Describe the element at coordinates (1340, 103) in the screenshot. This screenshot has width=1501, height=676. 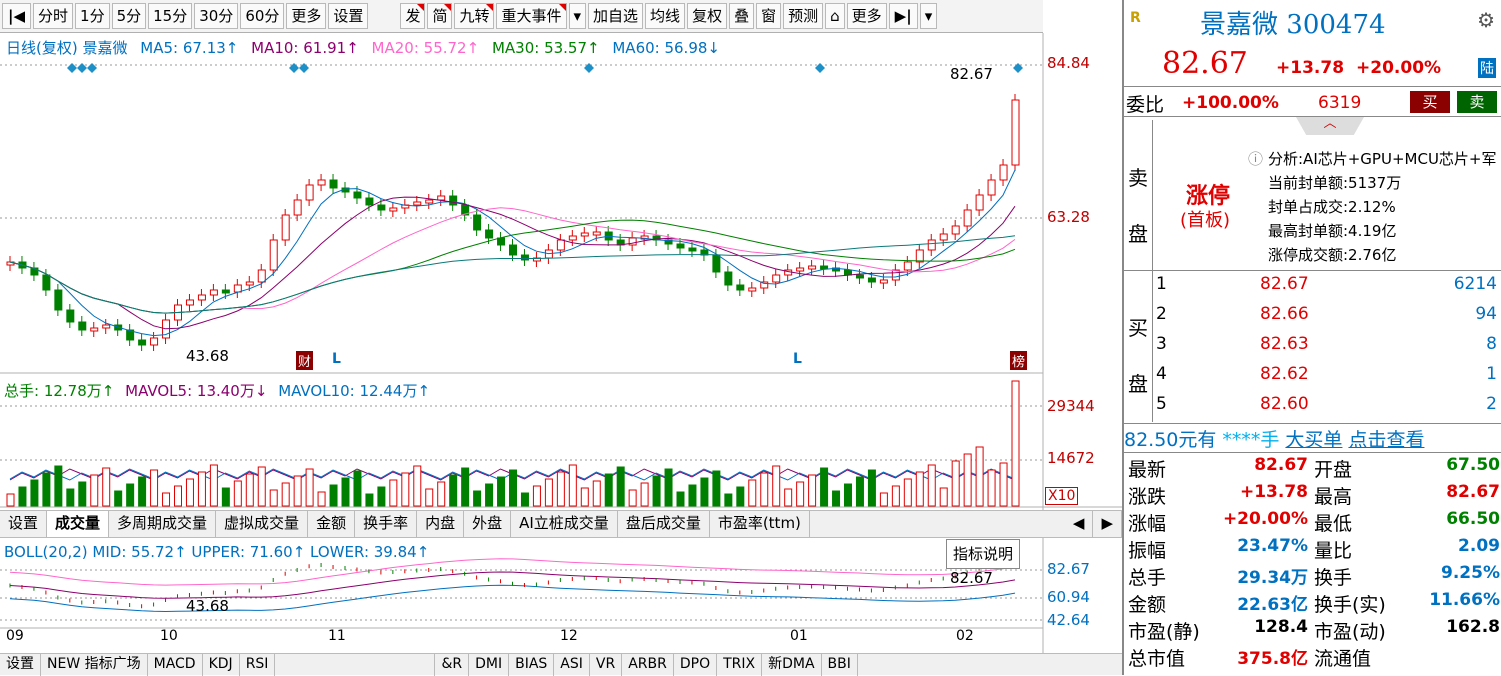
I see `weibi-num: 6319` at that location.